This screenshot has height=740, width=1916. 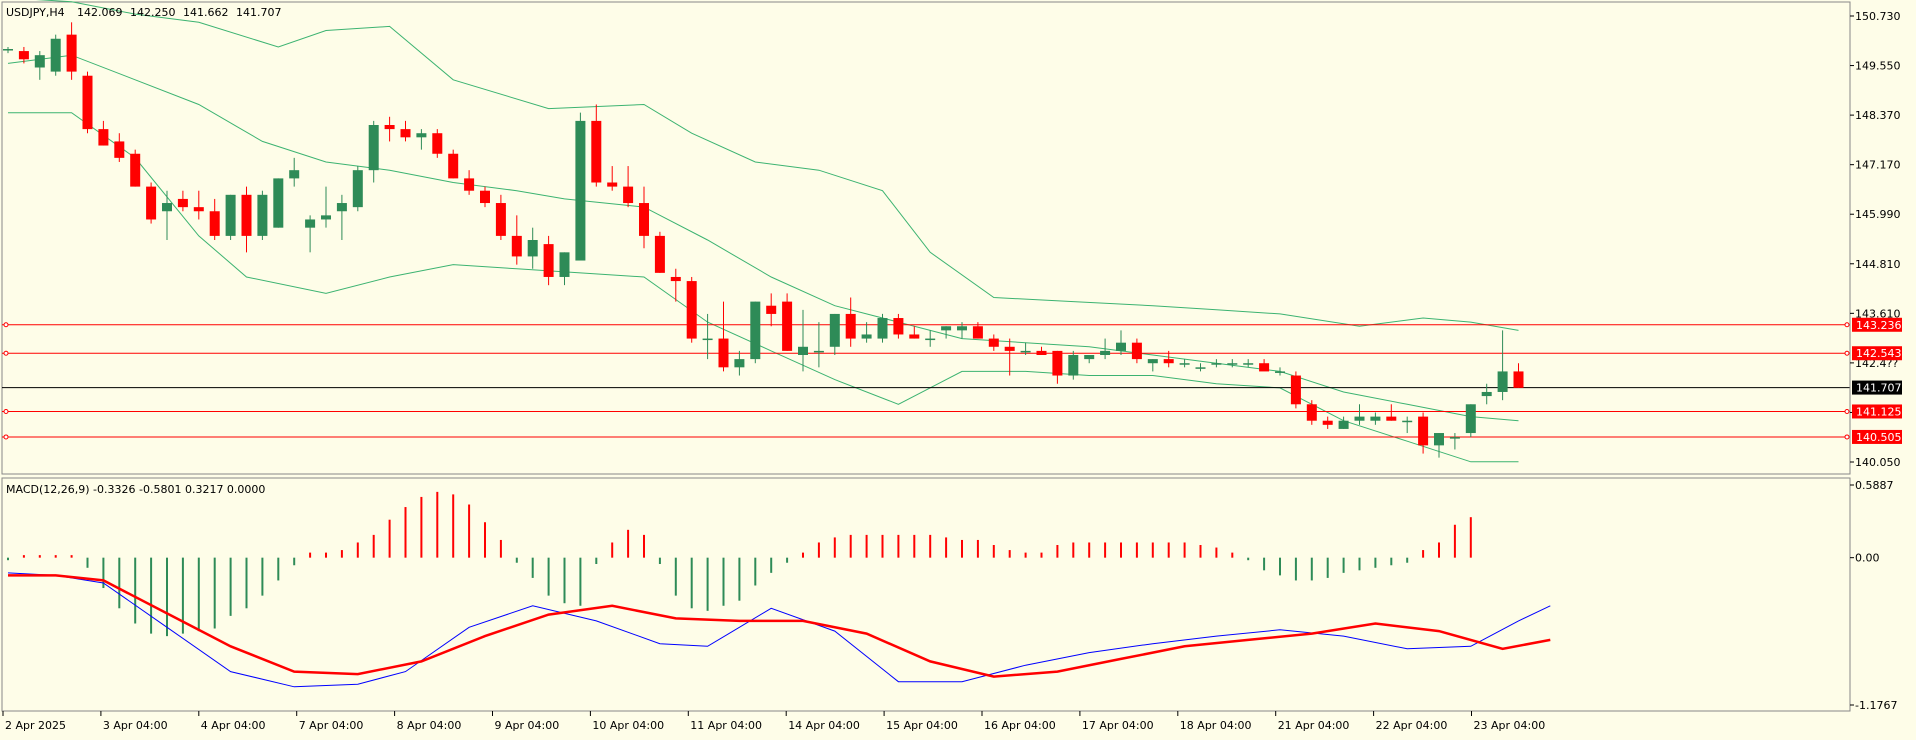 I want to click on macd-main-line, so click(x=779, y=630).